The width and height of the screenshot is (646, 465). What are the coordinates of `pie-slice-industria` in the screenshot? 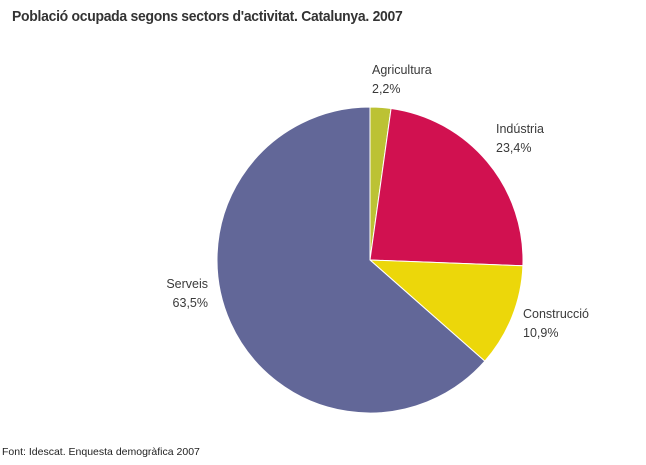 It's located at (446, 187).